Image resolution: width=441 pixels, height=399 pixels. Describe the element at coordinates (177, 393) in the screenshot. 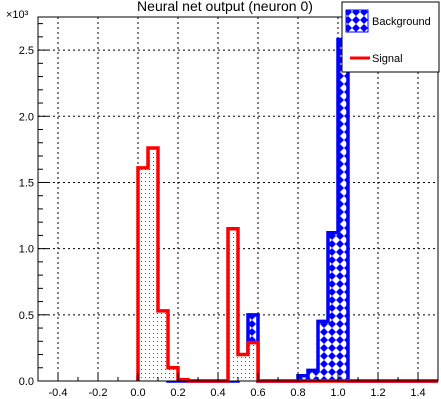

I see `x-tick-label: 0.2` at that location.